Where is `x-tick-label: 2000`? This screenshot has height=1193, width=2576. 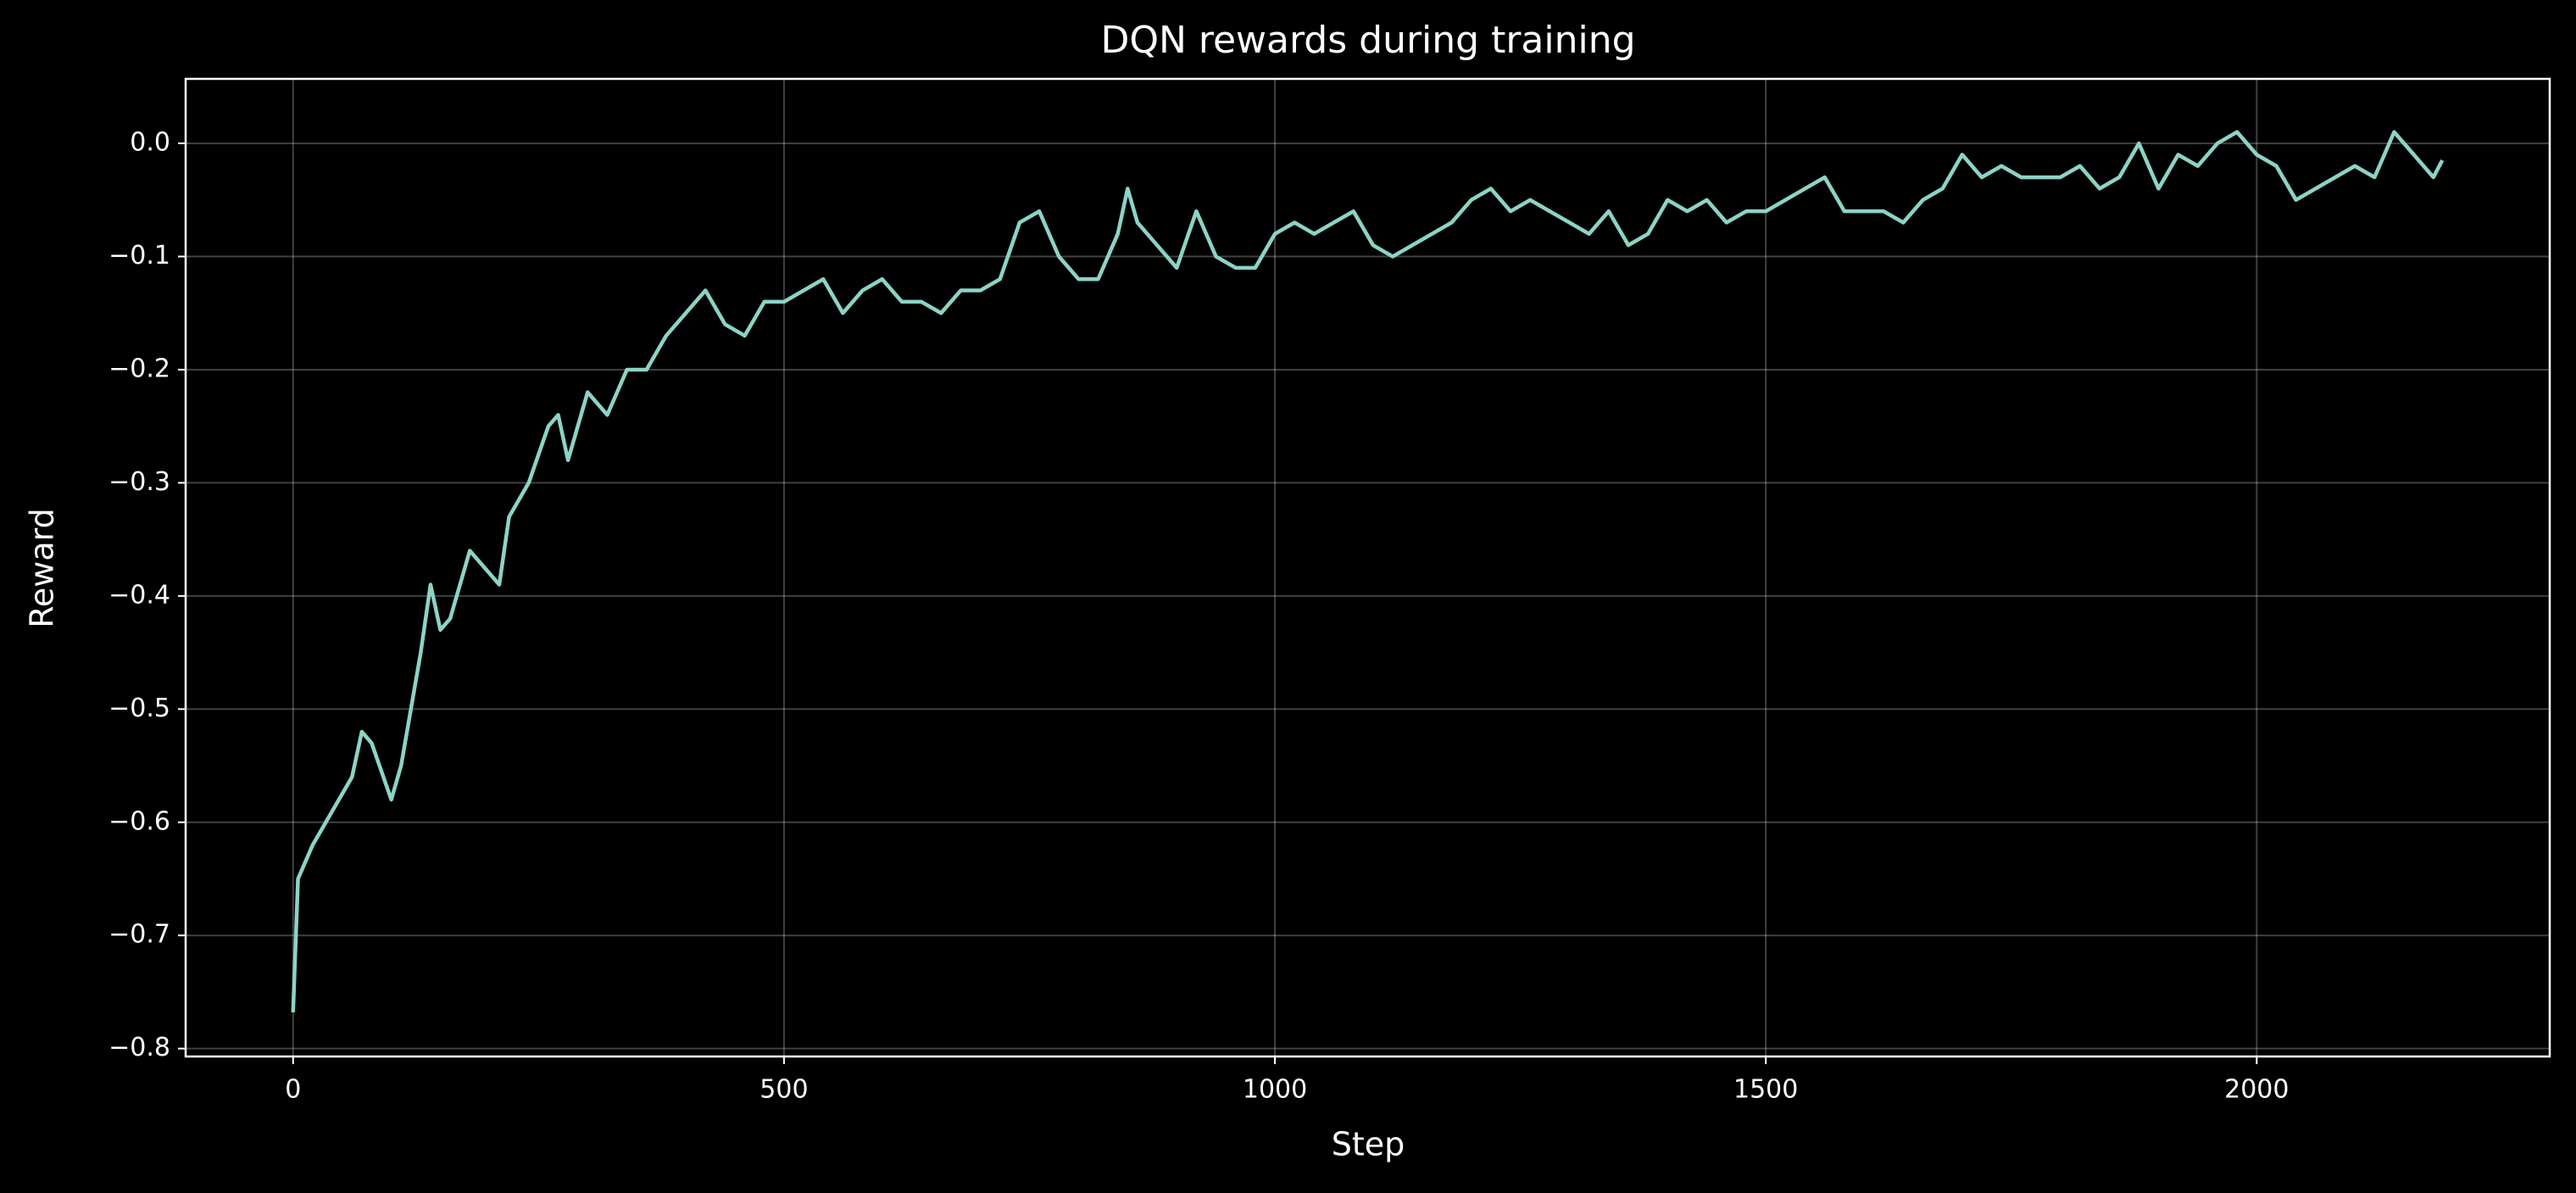 x-tick-label: 2000 is located at coordinates (2256, 1090).